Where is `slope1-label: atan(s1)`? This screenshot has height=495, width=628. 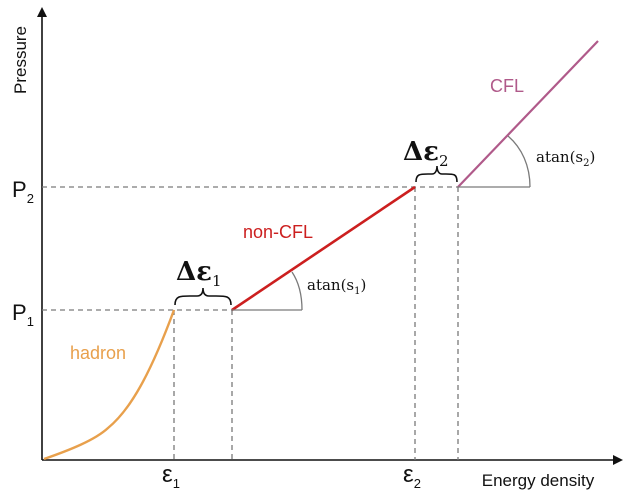 slope1-label: atan(s1) is located at coordinates (336, 286).